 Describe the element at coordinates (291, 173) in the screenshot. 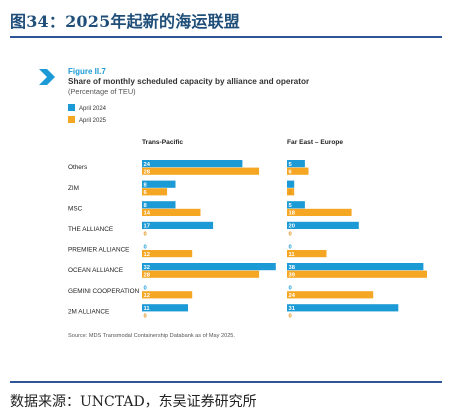

I see `data-label-far-east-europe-others-april-2025: 6` at that location.